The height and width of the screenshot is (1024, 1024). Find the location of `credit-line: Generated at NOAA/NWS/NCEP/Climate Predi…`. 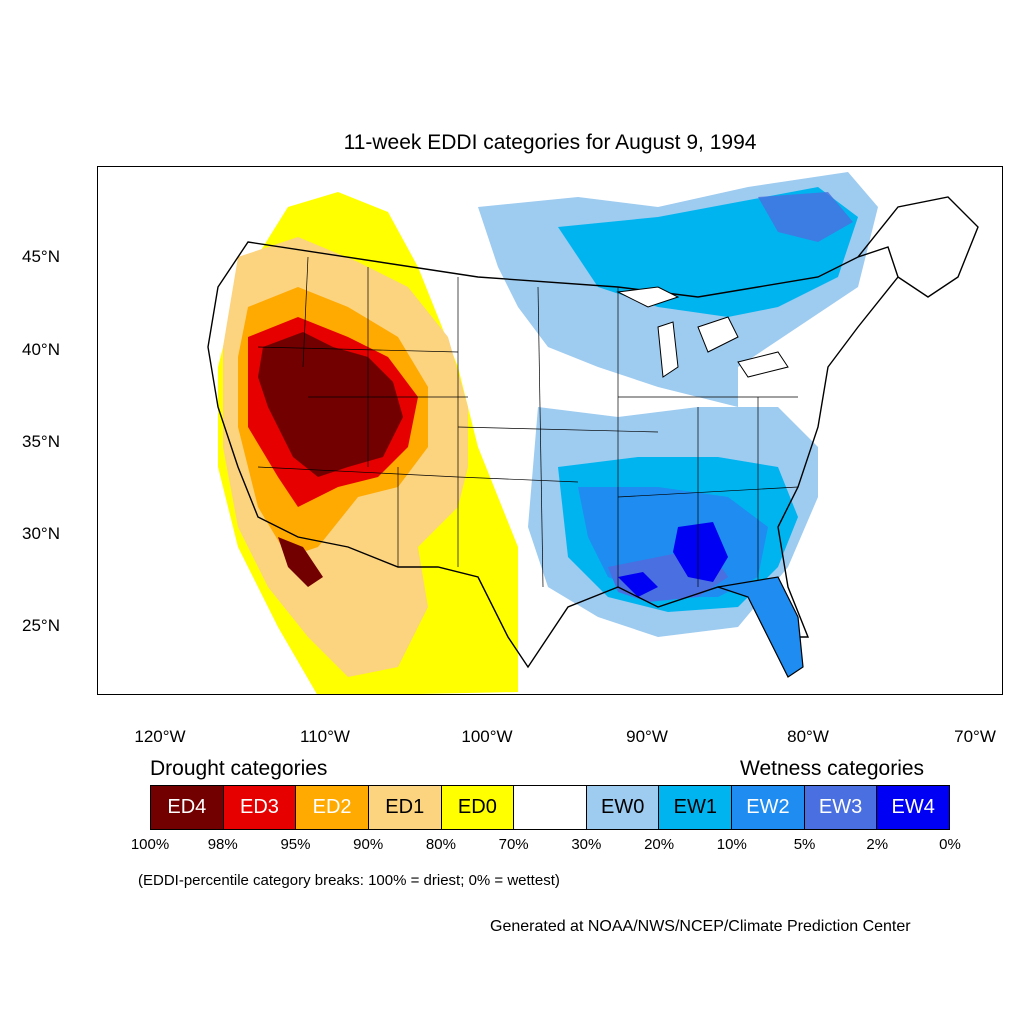

credit-line: Generated at NOAA/NWS/NCEP/Climate Predi… is located at coordinates (700, 926).